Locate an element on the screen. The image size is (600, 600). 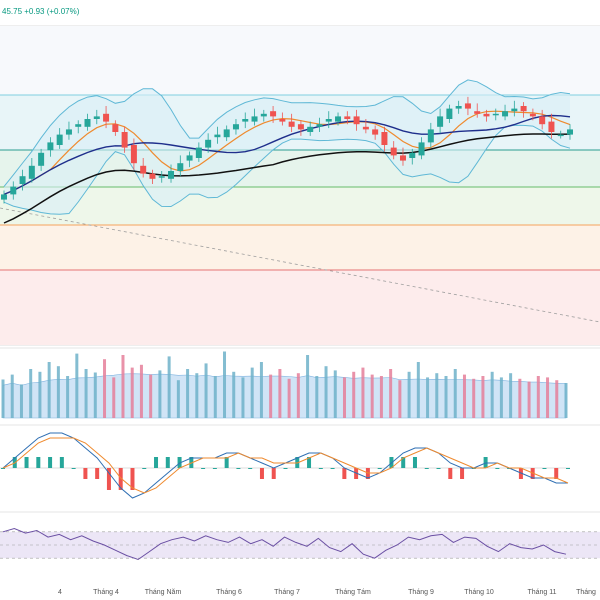
ma-long-line is located at coordinates (287, 178).